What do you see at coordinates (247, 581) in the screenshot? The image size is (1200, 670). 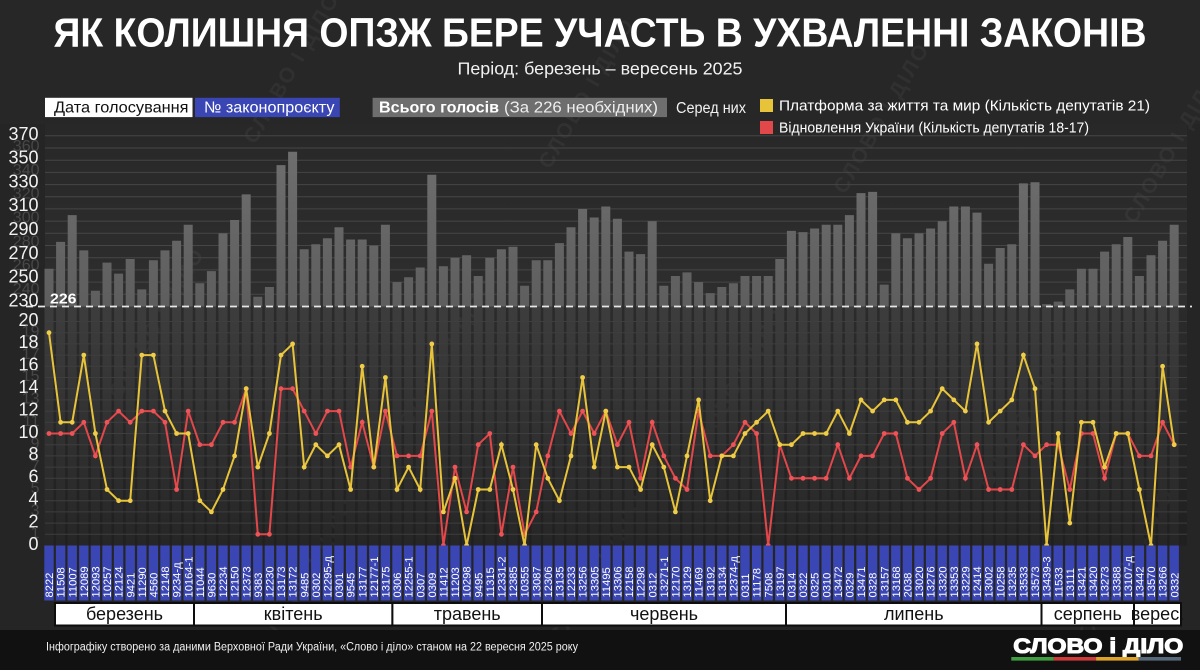 I see `svg-text: 12373` at bounding box center [247, 581].